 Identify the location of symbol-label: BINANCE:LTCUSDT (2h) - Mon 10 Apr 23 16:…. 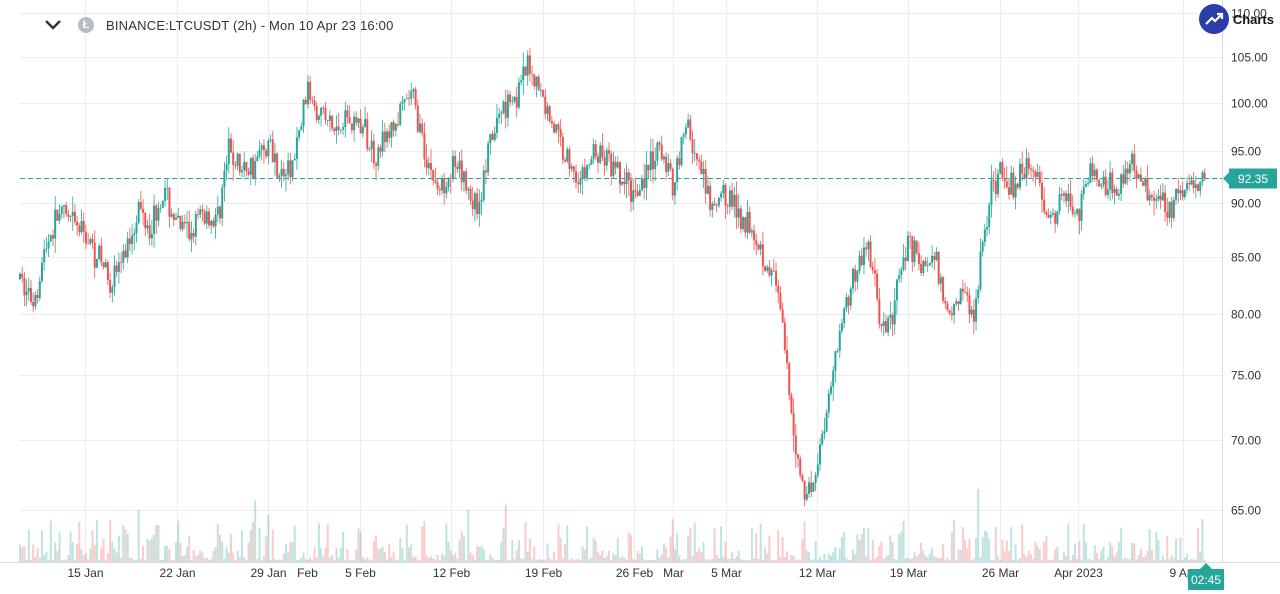
(250, 25).